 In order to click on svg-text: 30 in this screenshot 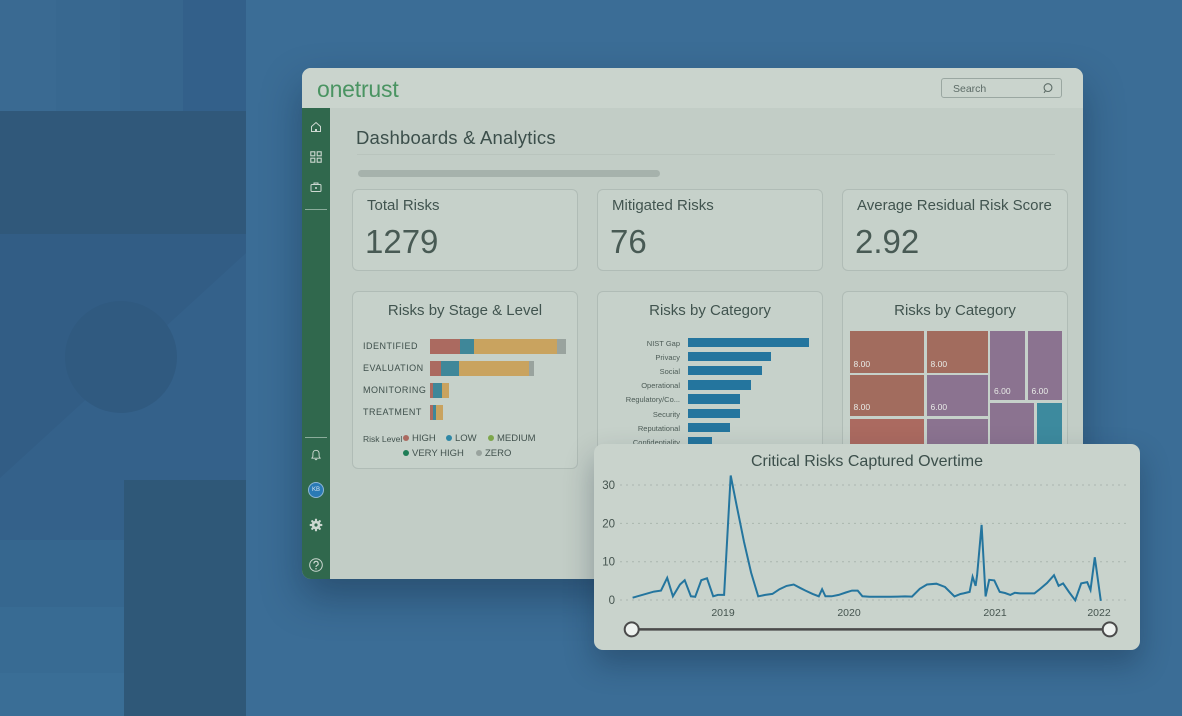, I will do `click(608, 486)`.